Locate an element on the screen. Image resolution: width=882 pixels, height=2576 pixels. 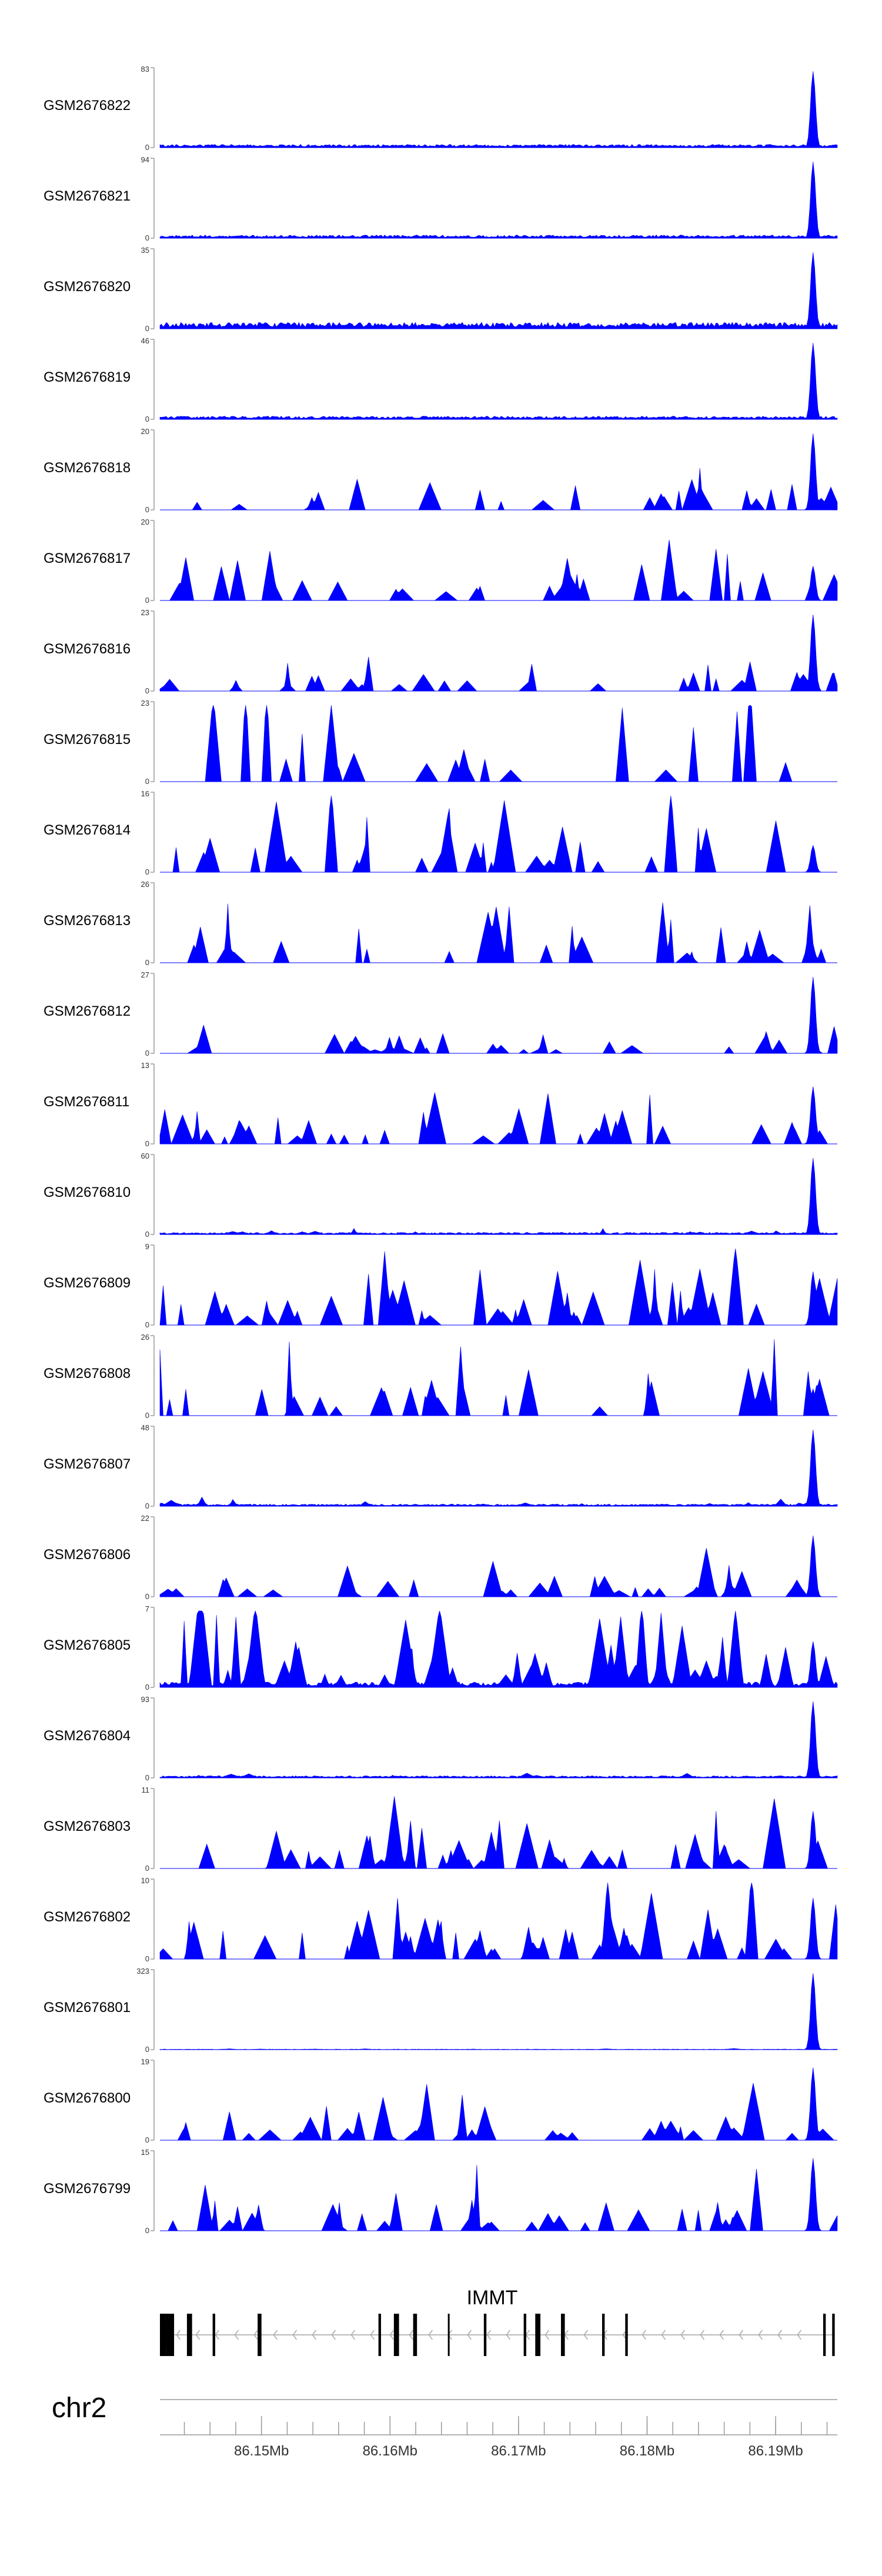
genome-axis: chr2 86.15Mb 86.16Mb 86.17Mb 86.18Mb 86.19Mb is located at coordinates (444, 2426).